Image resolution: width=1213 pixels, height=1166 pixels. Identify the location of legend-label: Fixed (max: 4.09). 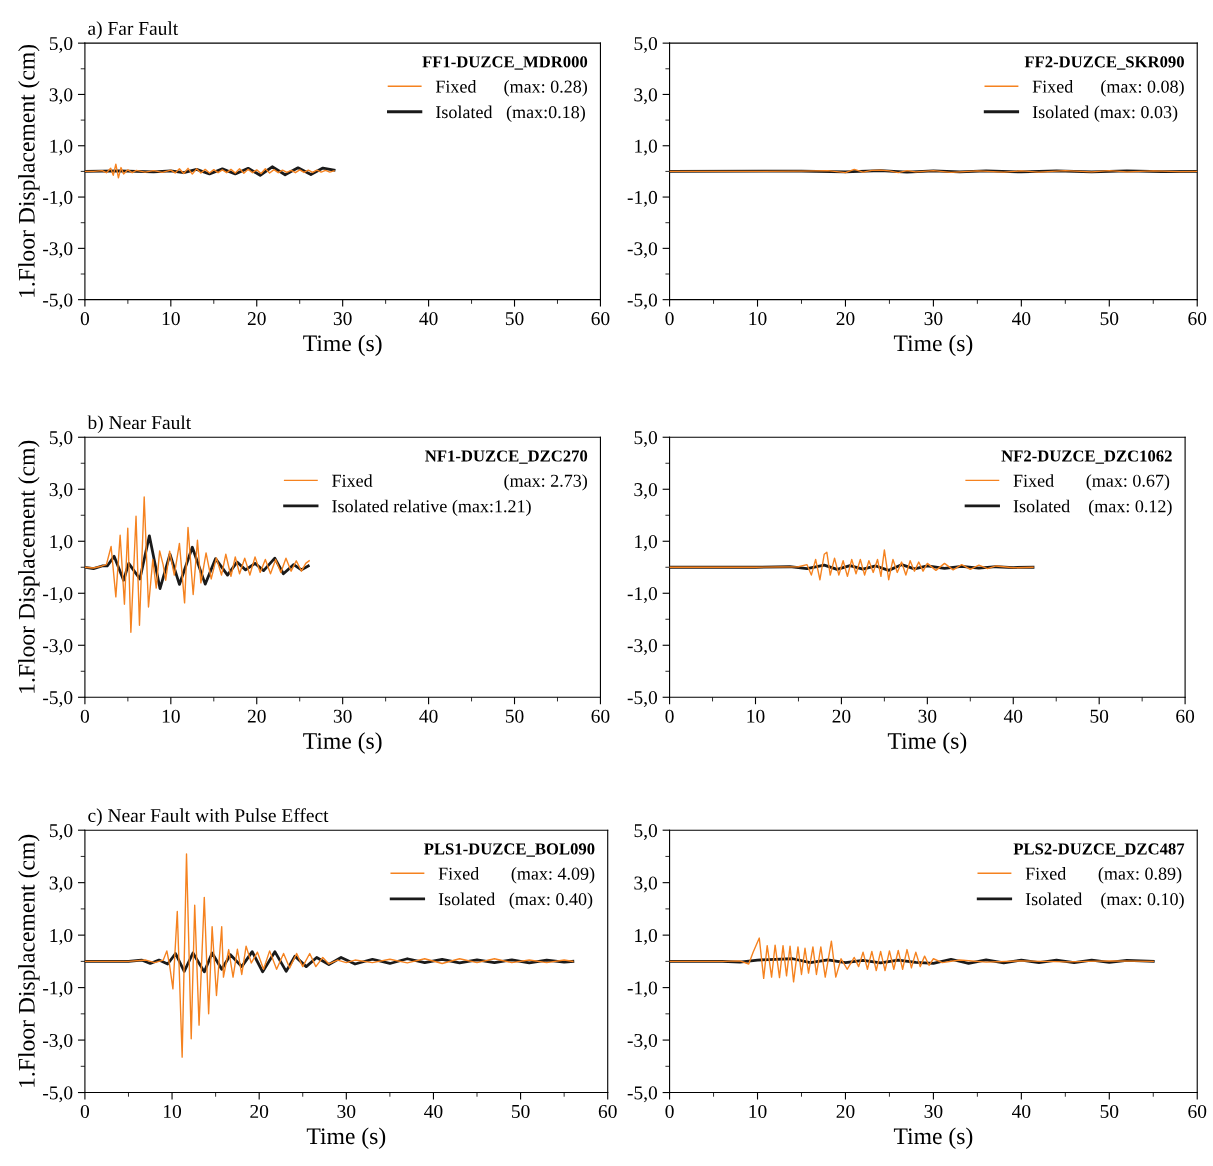
(516, 875).